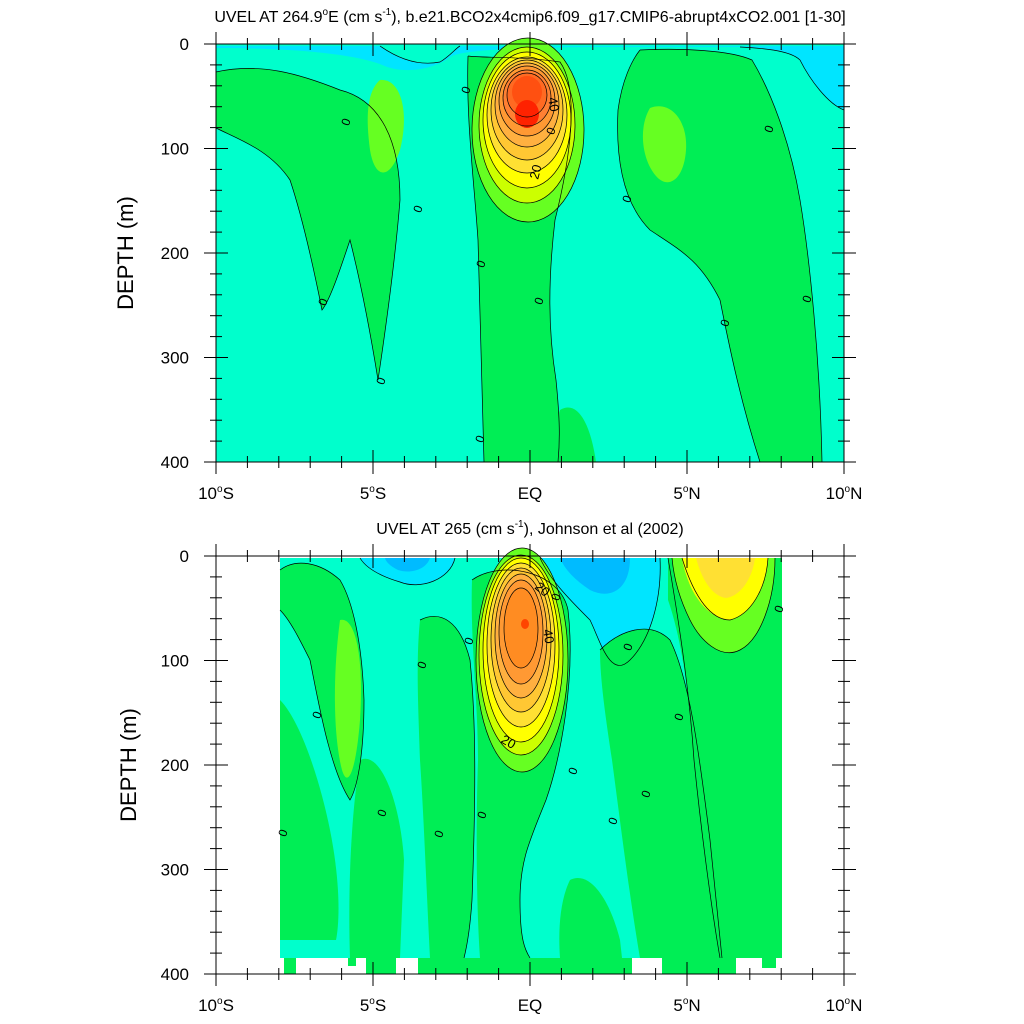 Image resolution: width=1024 pixels, height=1024 pixels. I want to click on zero-labels: 0 0 0 0 0 0 0 0 0 0 0 0 0 0, so click(531, 715).